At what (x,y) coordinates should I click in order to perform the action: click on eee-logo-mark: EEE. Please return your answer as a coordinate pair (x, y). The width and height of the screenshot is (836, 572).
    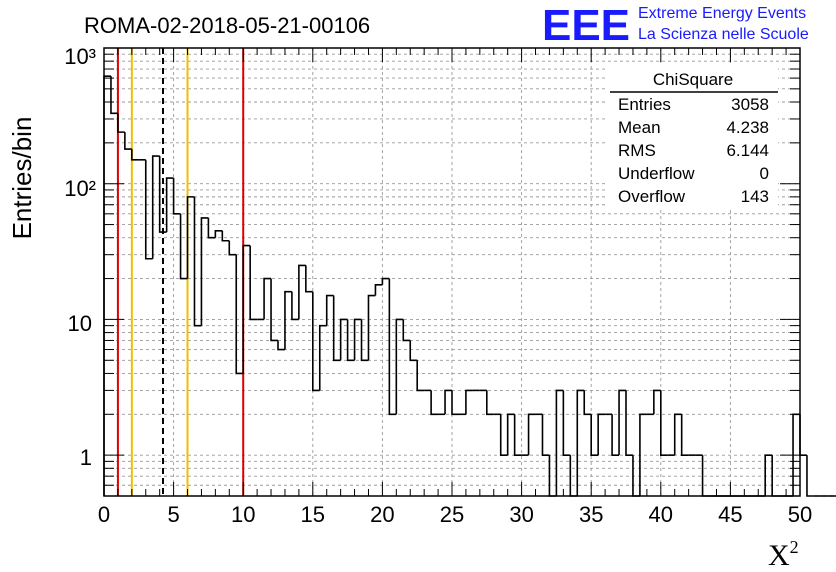
    Looking at the image, I should click on (586, 25).